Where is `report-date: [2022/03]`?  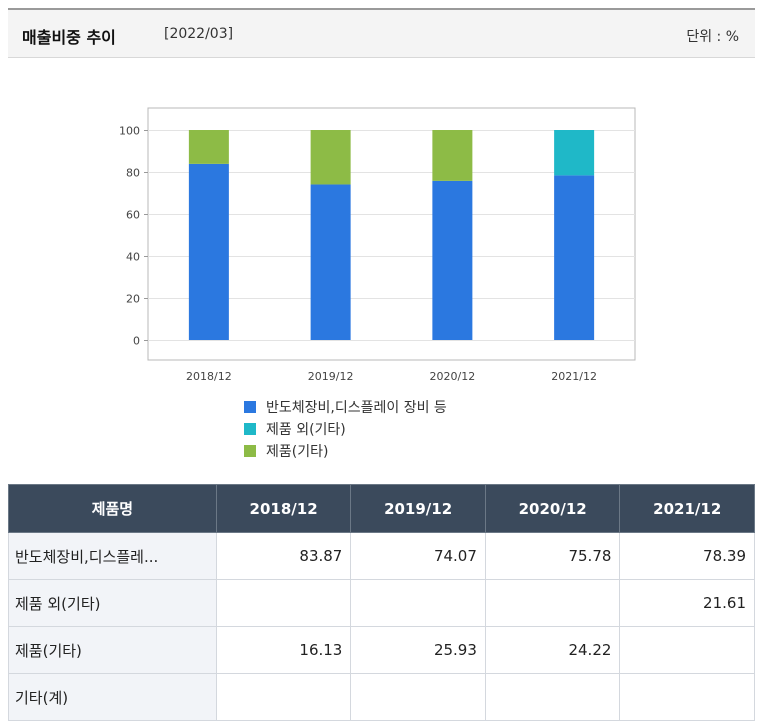
report-date: [2022/03] is located at coordinates (199, 34).